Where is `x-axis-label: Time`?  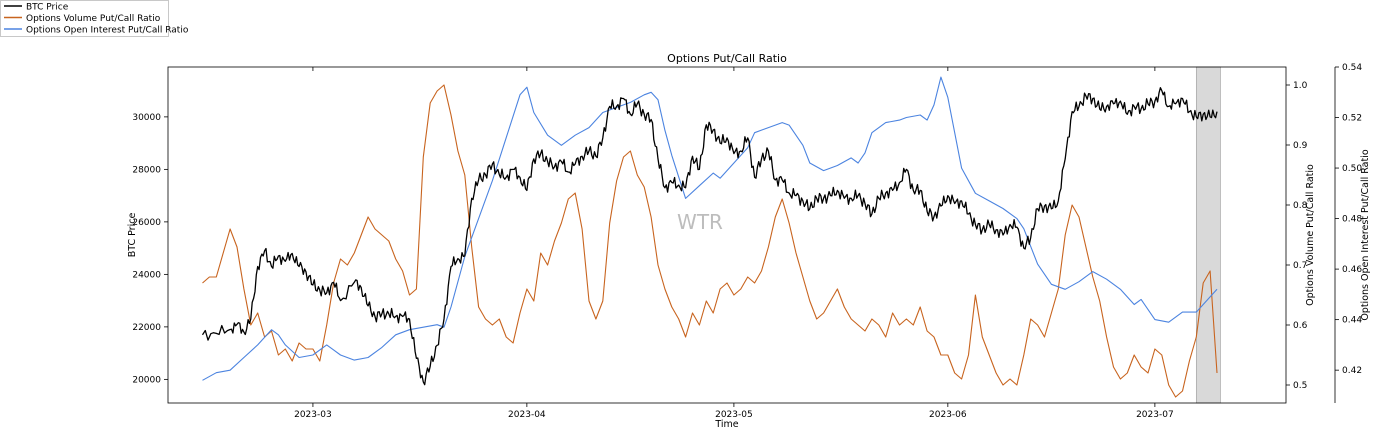 x-axis-label: Time is located at coordinates (726, 424).